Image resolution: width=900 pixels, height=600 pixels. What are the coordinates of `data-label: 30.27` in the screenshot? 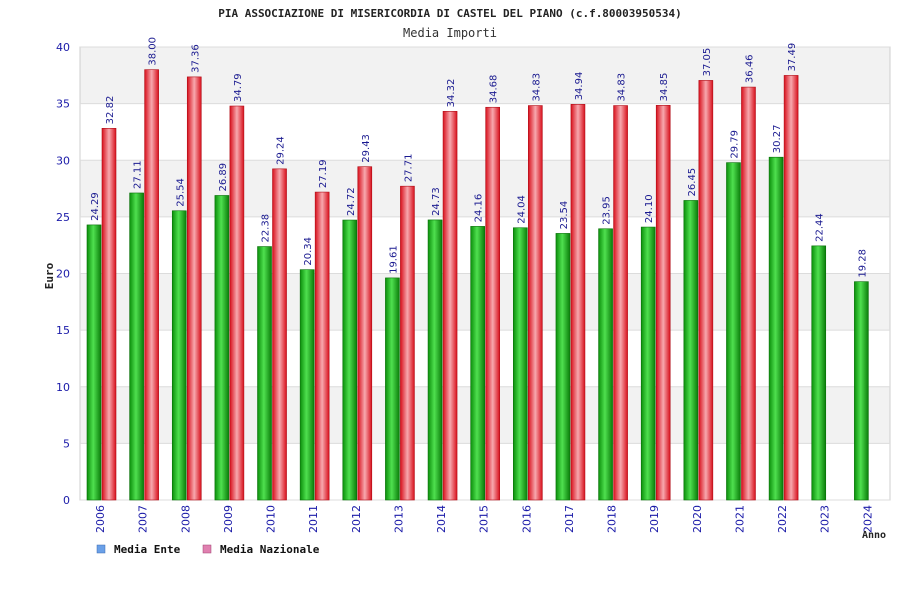 It's located at (777, 139).